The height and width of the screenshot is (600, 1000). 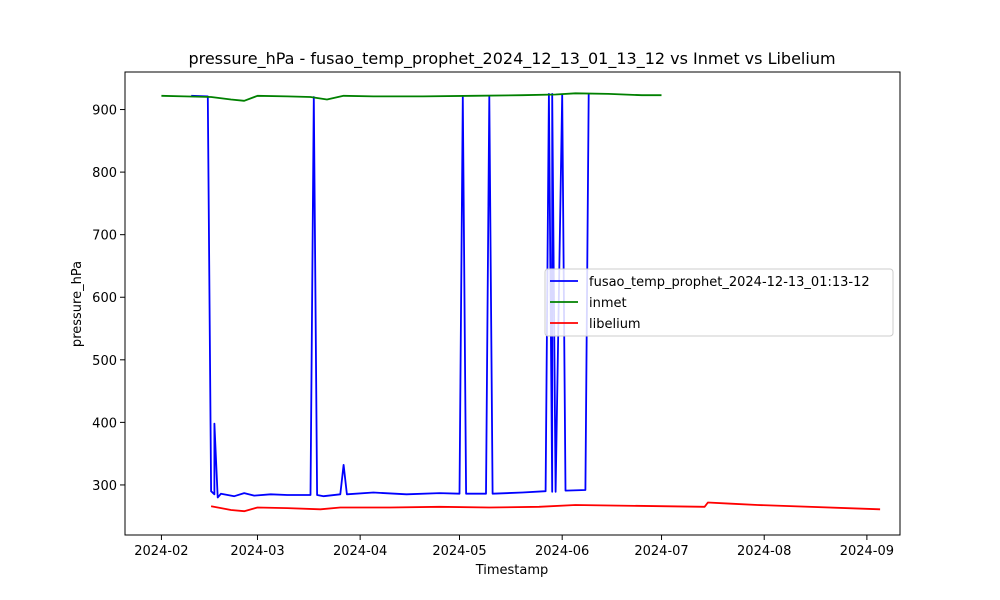 I want to click on legend-box, so click(x=719, y=302).